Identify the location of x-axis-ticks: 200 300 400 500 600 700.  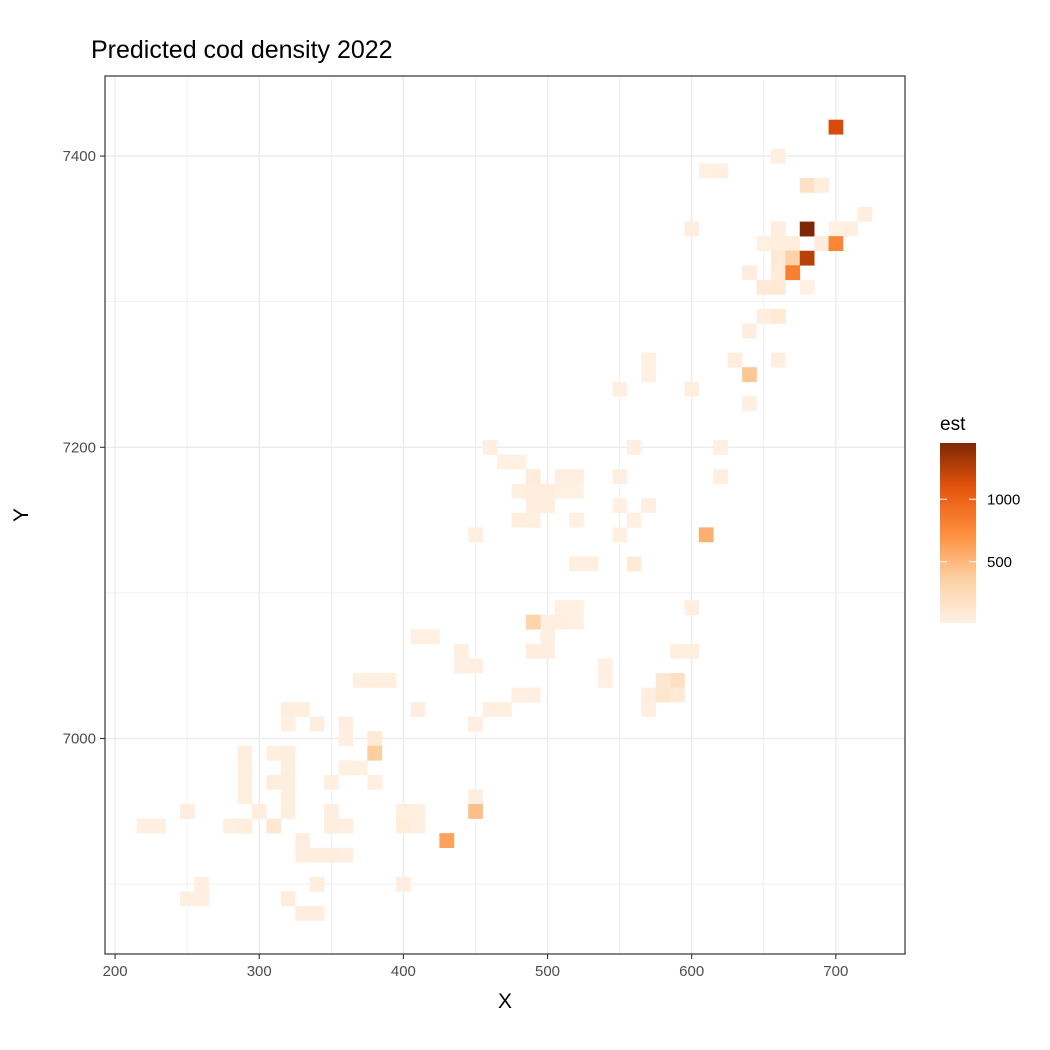
(475, 967).